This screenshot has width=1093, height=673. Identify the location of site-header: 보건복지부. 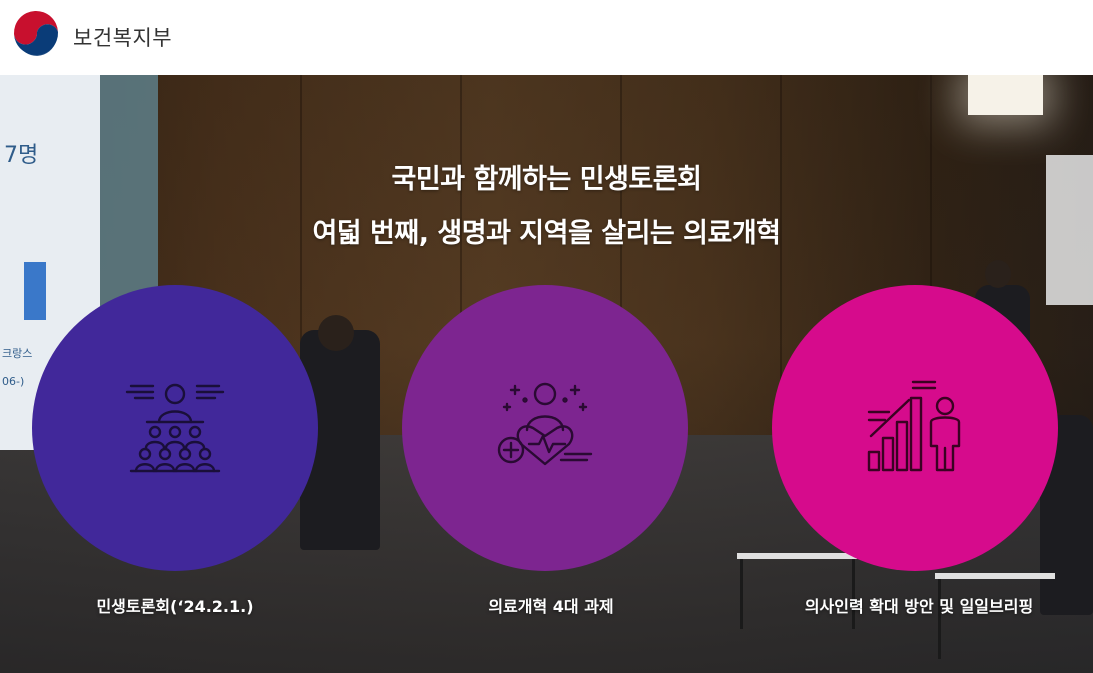
(546, 37).